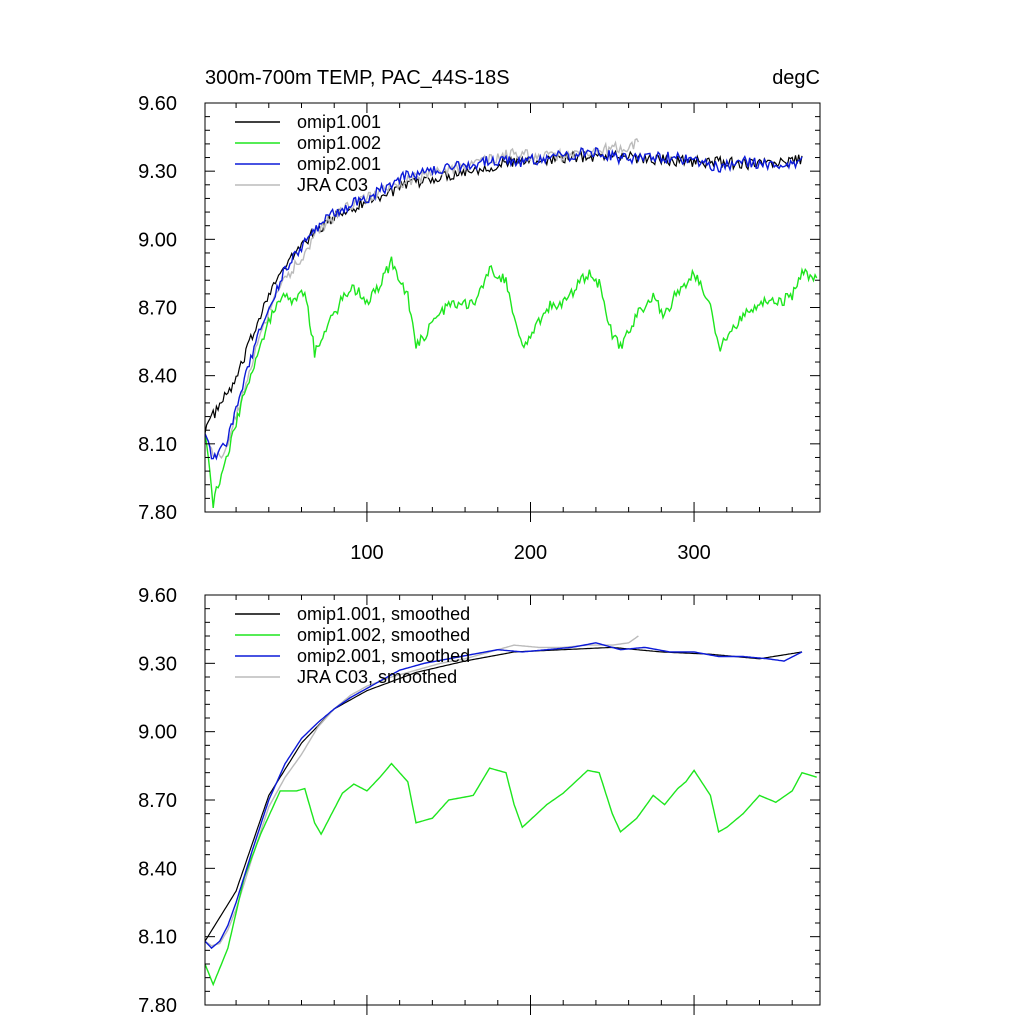 The width and height of the screenshot is (1024, 1024). What do you see at coordinates (796, 78) in the screenshot?
I see `panel-units: degC` at bounding box center [796, 78].